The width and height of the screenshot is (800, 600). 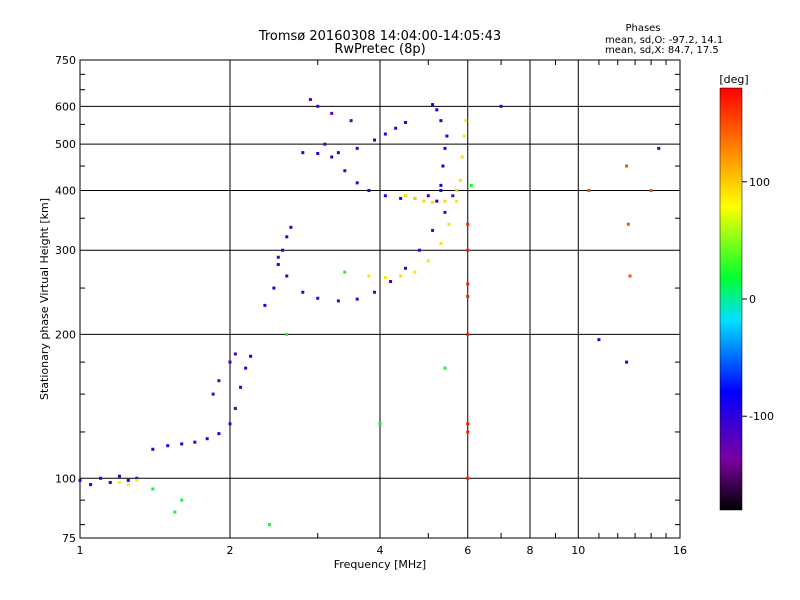 I want to click on y-axis-label: Stationary phase Virtual Height [km], so click(x=44, y=299).